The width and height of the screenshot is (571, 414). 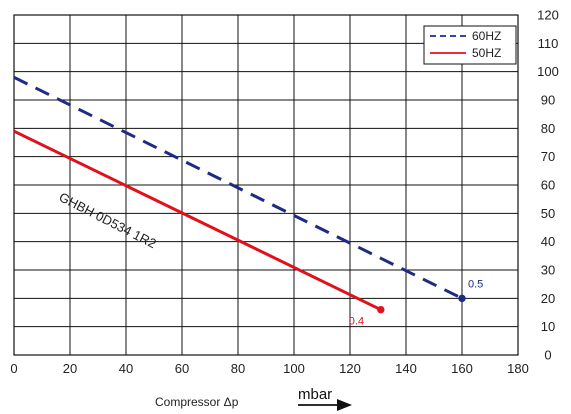 What do you see at coordinates (548, 71) in the screenshot?
I see `y-tick-label: 100` at bounding box center [548, 71].